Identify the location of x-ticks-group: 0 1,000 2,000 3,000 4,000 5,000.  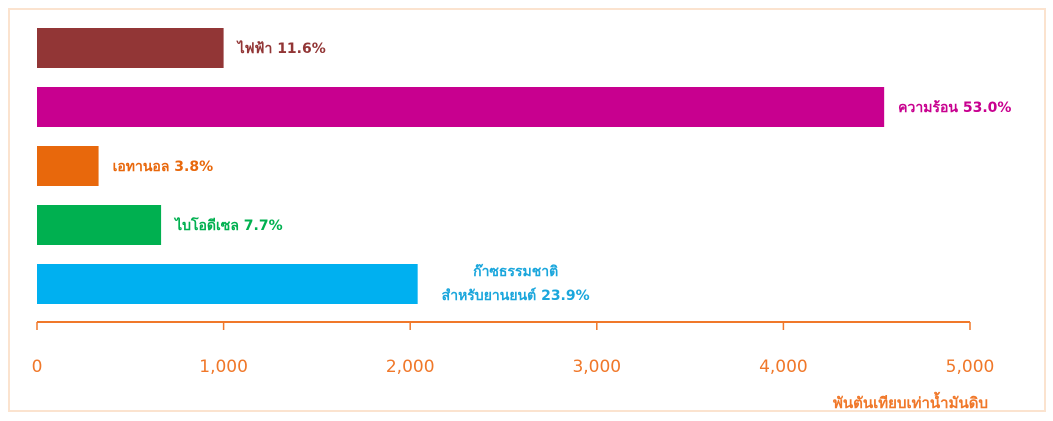
(513, 349).